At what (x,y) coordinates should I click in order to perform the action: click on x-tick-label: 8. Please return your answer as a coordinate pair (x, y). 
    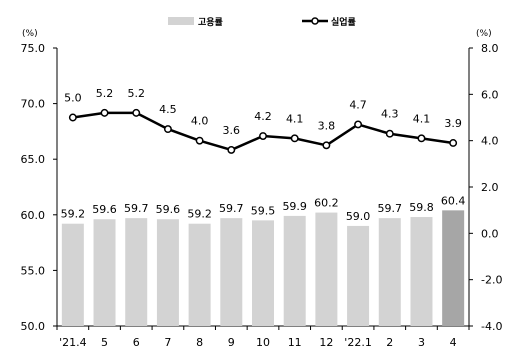
    Looking at the image, I should click on (199, 342).